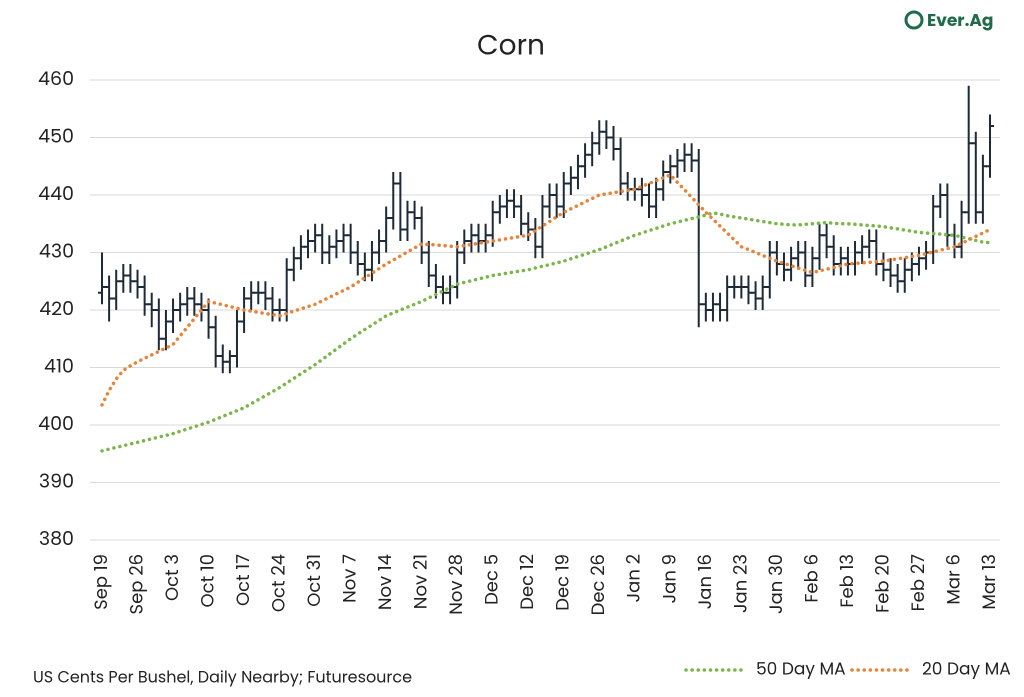 Image resolution: width=1024 pixels, height=697 pixels. Describe the element at coordinates (56, 136) in the screenshot. I see `y-tick-label: 450` at that location.